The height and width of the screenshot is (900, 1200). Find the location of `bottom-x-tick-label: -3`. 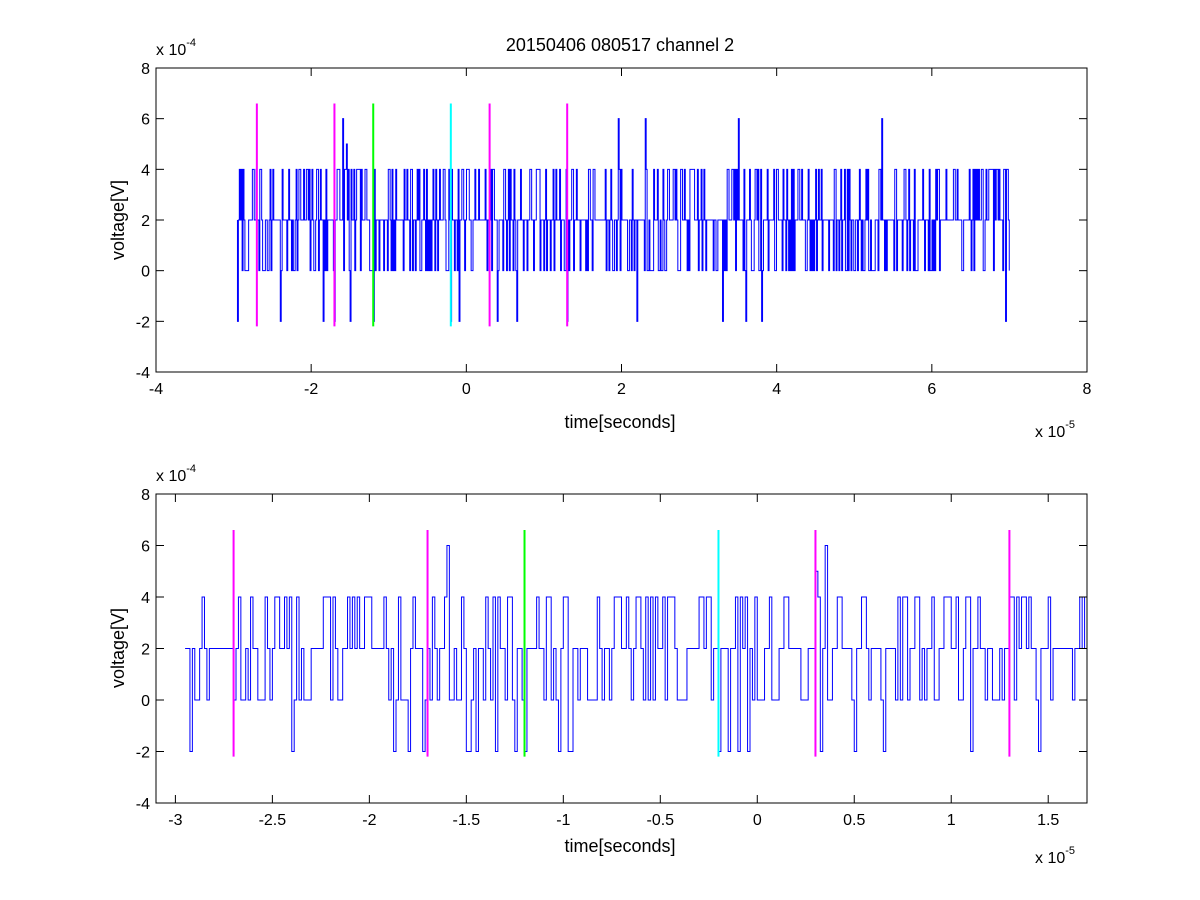

bottom-x-tick-label: -3 is located at coordinates (175, 820).